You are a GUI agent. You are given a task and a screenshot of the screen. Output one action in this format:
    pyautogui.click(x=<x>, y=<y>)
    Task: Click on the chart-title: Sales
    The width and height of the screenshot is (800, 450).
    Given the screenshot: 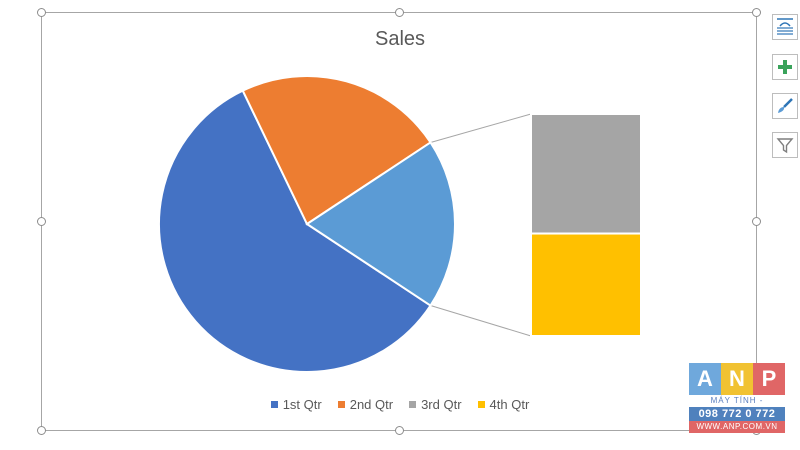 What is the action you would take?
    pyautogui.click(x=400, y=39)
    